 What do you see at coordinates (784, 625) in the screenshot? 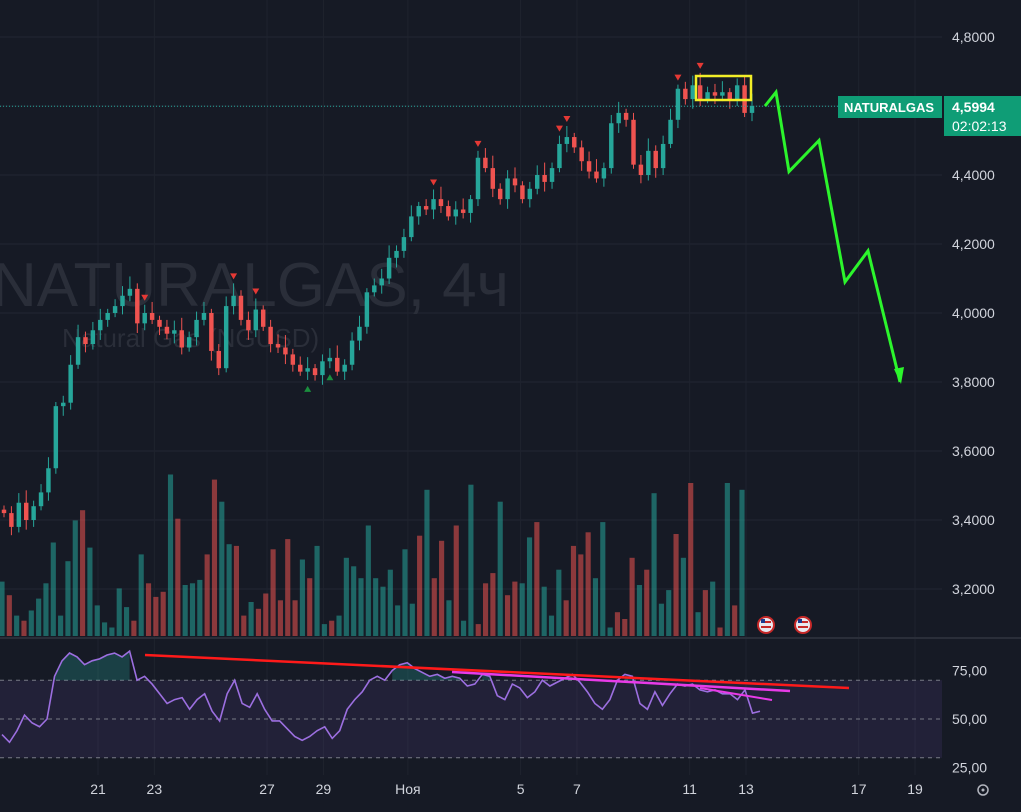
I see `economic-events` at bounding box center [784, 625].